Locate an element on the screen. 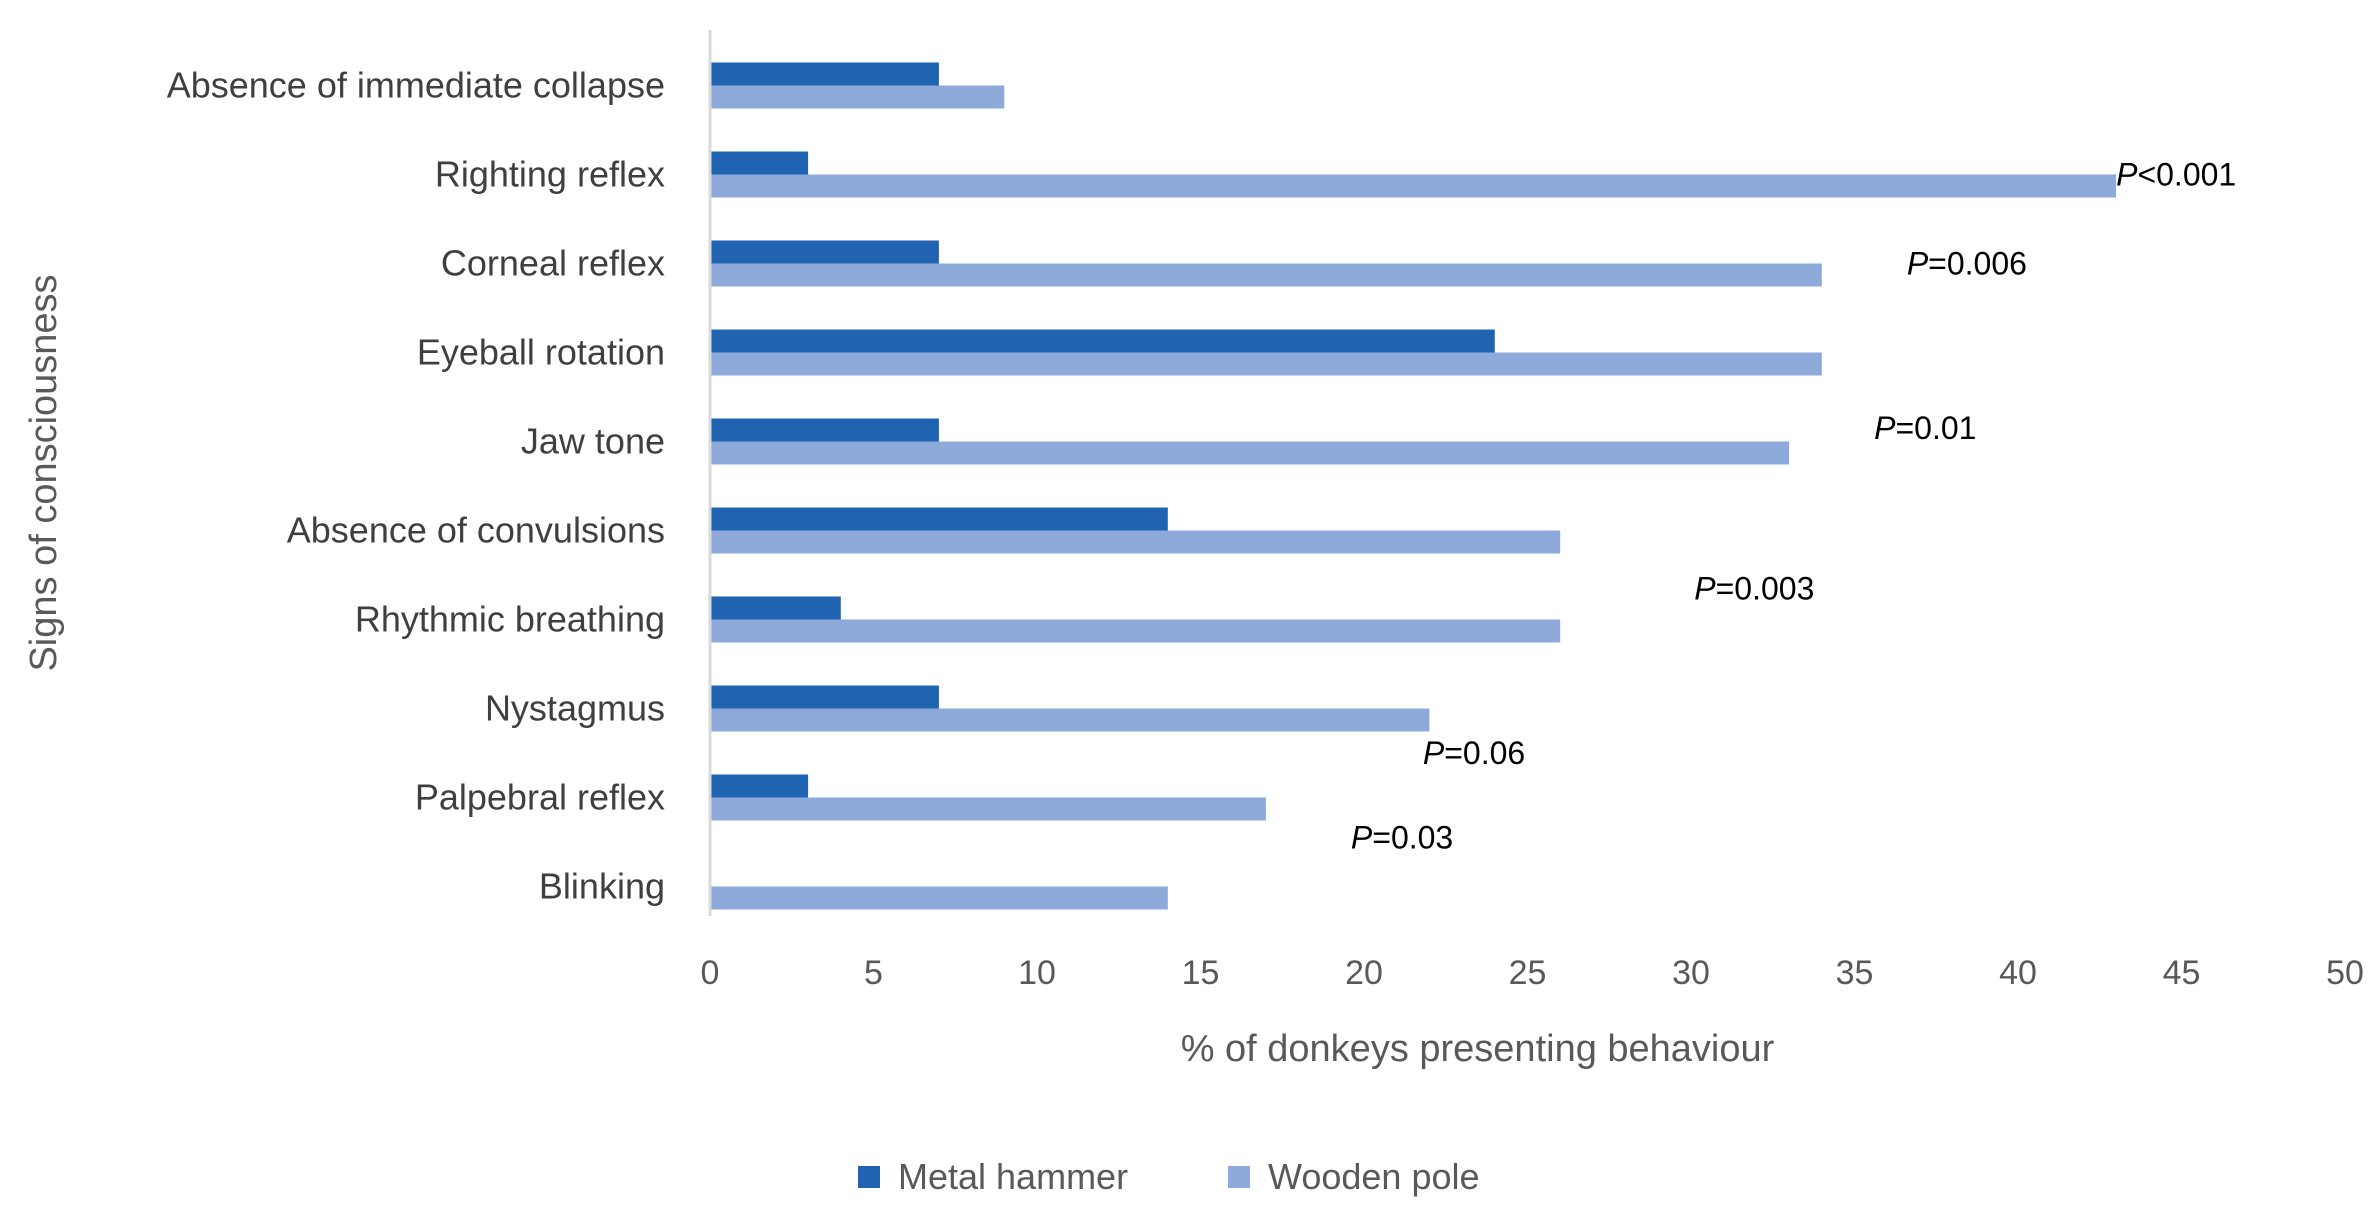  category-label: Corneal reflex is located at coordinates (553, 263).